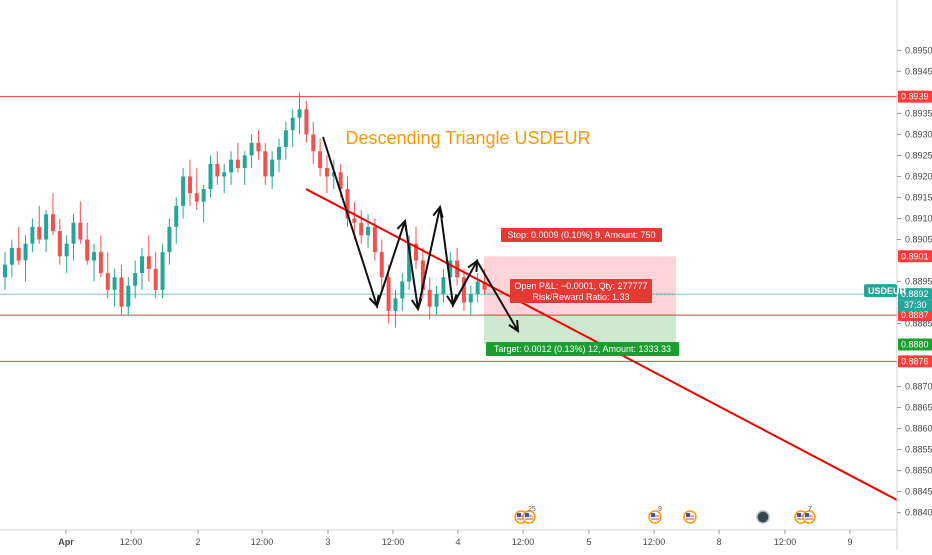  I want to click on pnl-label-text: Risk/Reward Ratio: 1.33, so click(580, 297).